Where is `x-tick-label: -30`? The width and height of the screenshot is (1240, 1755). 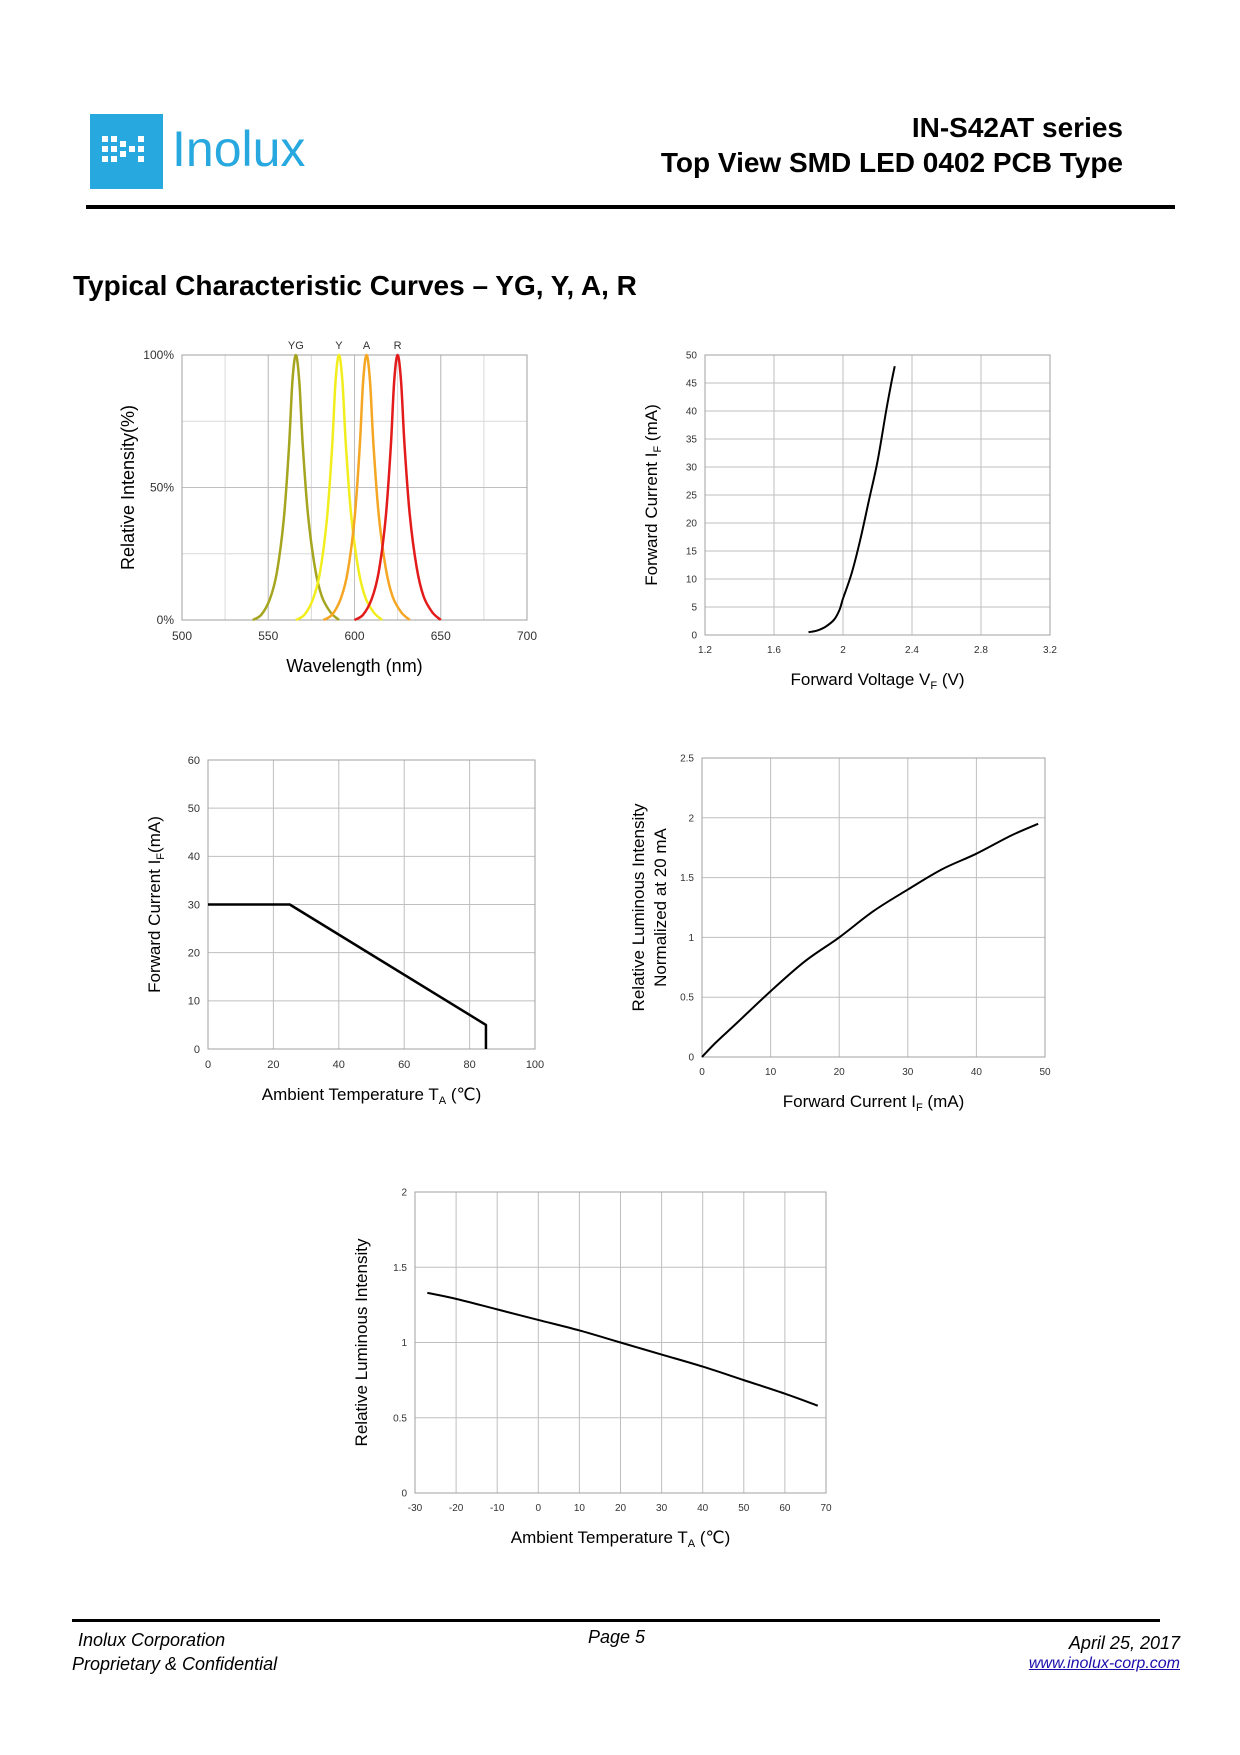 x-tick-label: -30 is located at coordinates (415, 1508).